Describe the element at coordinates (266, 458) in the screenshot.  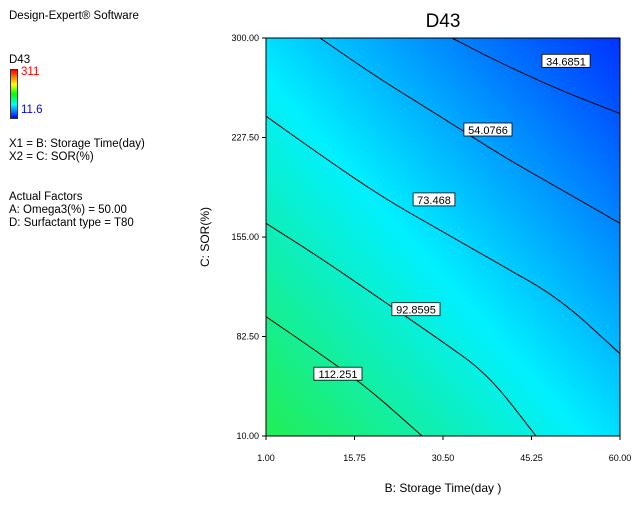
I see `x-tick-label: 1.00` at that location.